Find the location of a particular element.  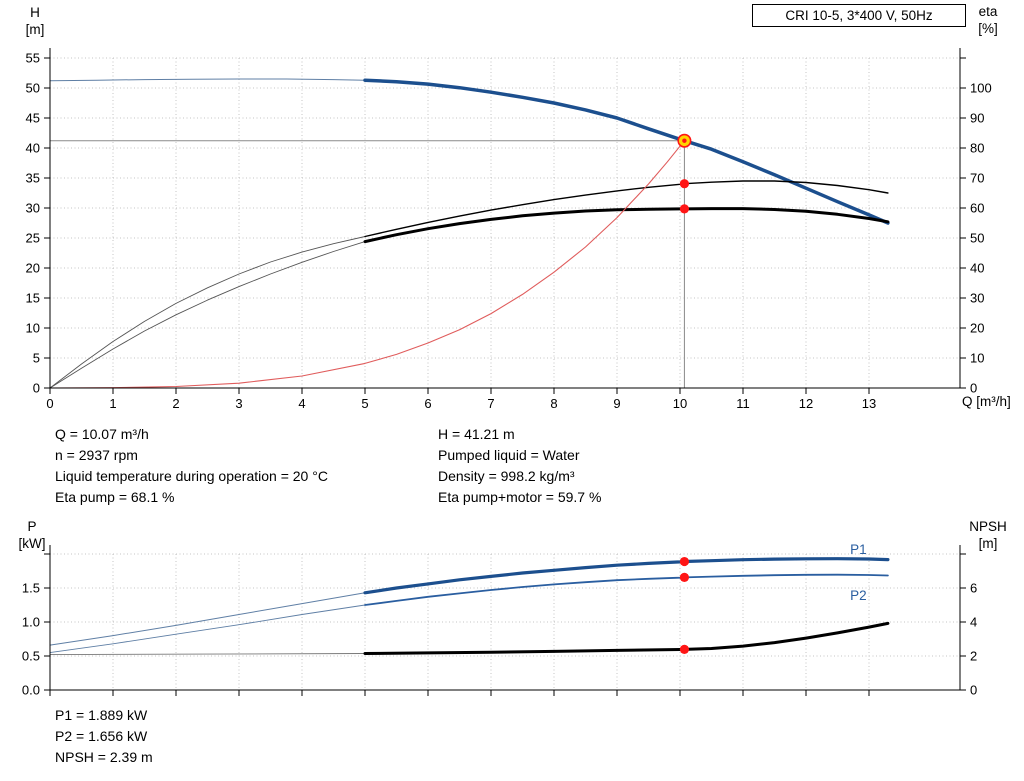

eta-pump is located at coordinates (626, 209).